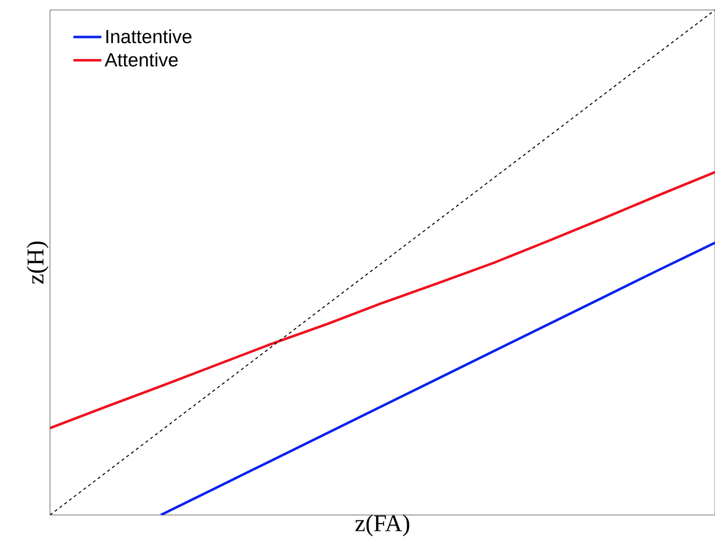  I want to click on legend-label: Inattentive, so click(149, 36).